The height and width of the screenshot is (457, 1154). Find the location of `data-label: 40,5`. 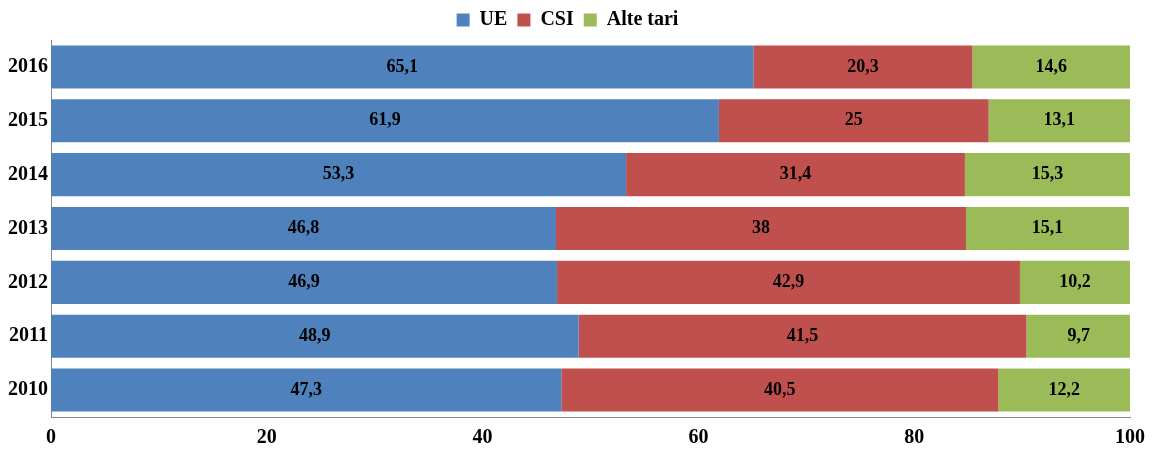

data-label: 40,5 is located at coordinates (780, 388).